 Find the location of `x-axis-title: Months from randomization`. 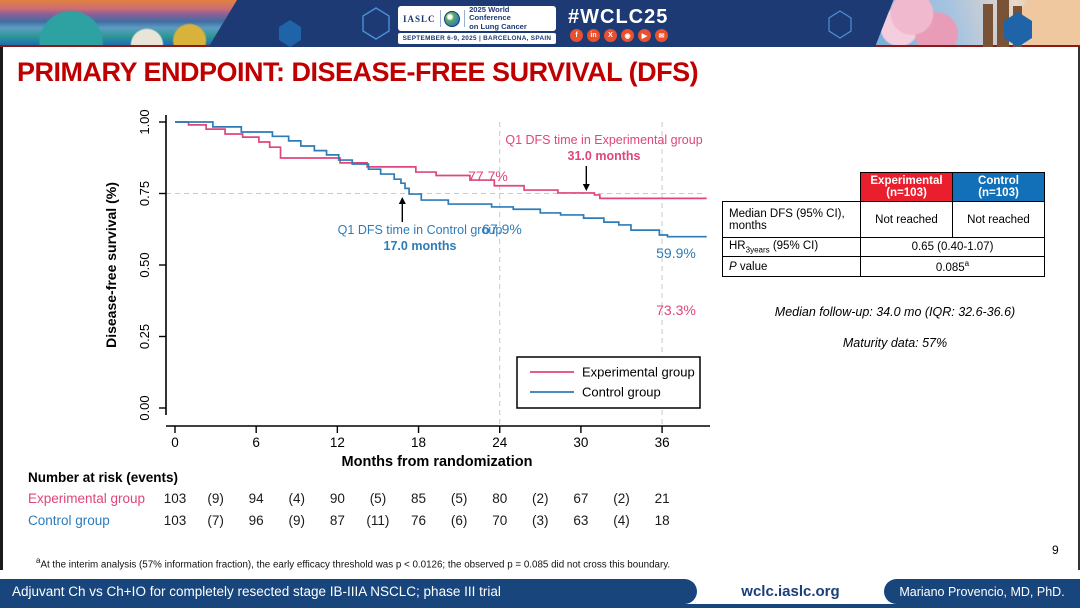

x-axis-title: Months from randomization is located at coordinates (437, 462).